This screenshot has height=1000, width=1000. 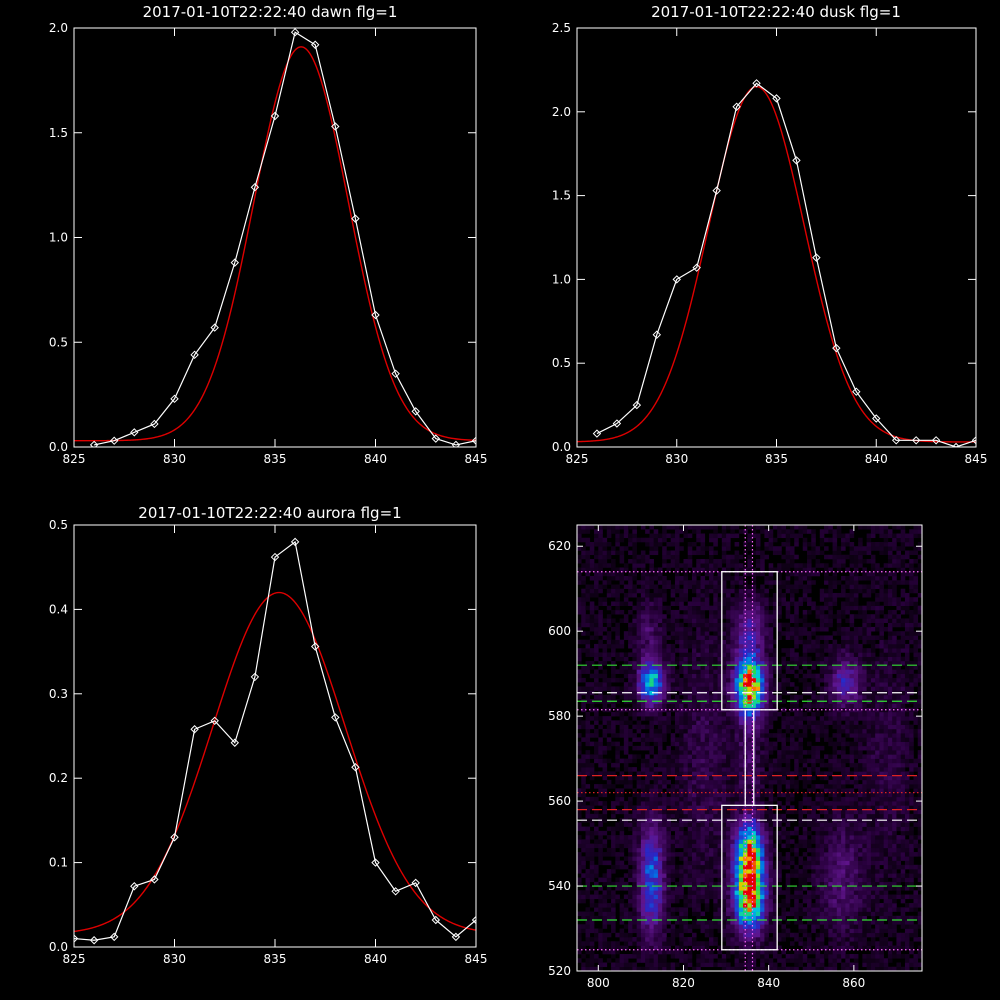 What do you see at coordinates (275, 959) in the screenshot?
I see `aurora-x-tick-label: 835` at bounding box center [275, 959].